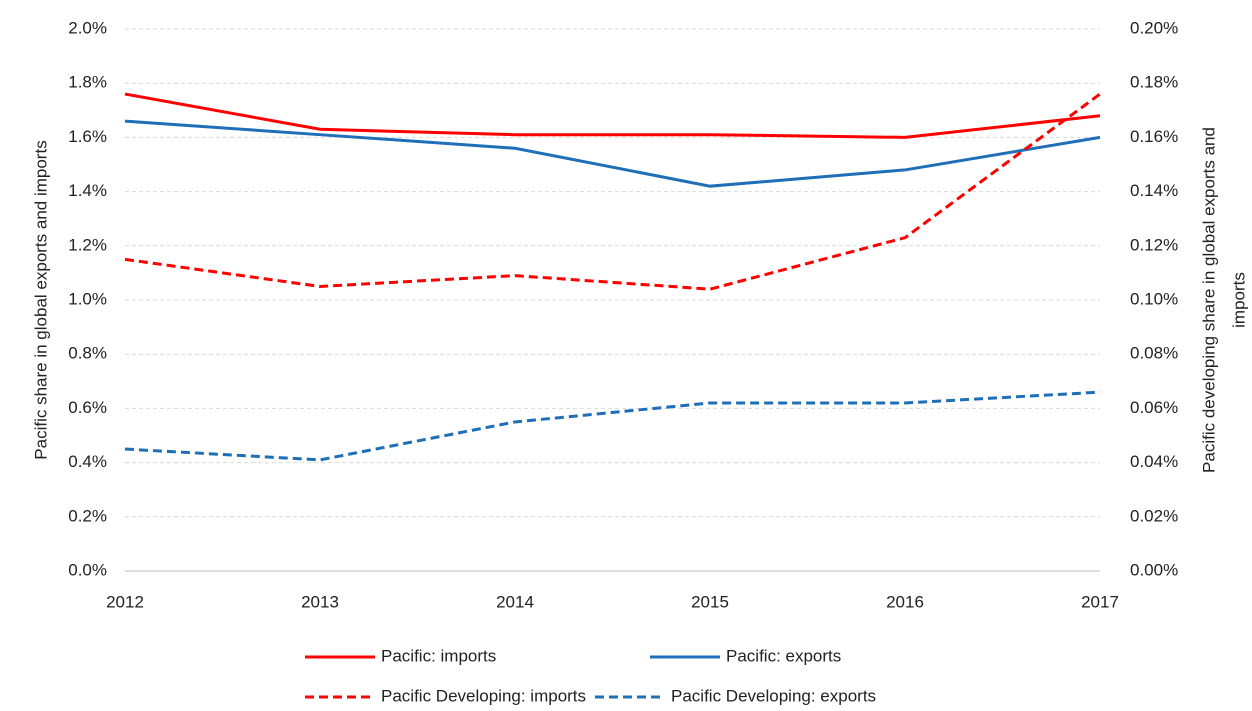 This screenshot has height=711, width=1252. Describe the element at coordinates (1100, 601) in the screenshot. I see `x-tick-label: 2017` at that location.